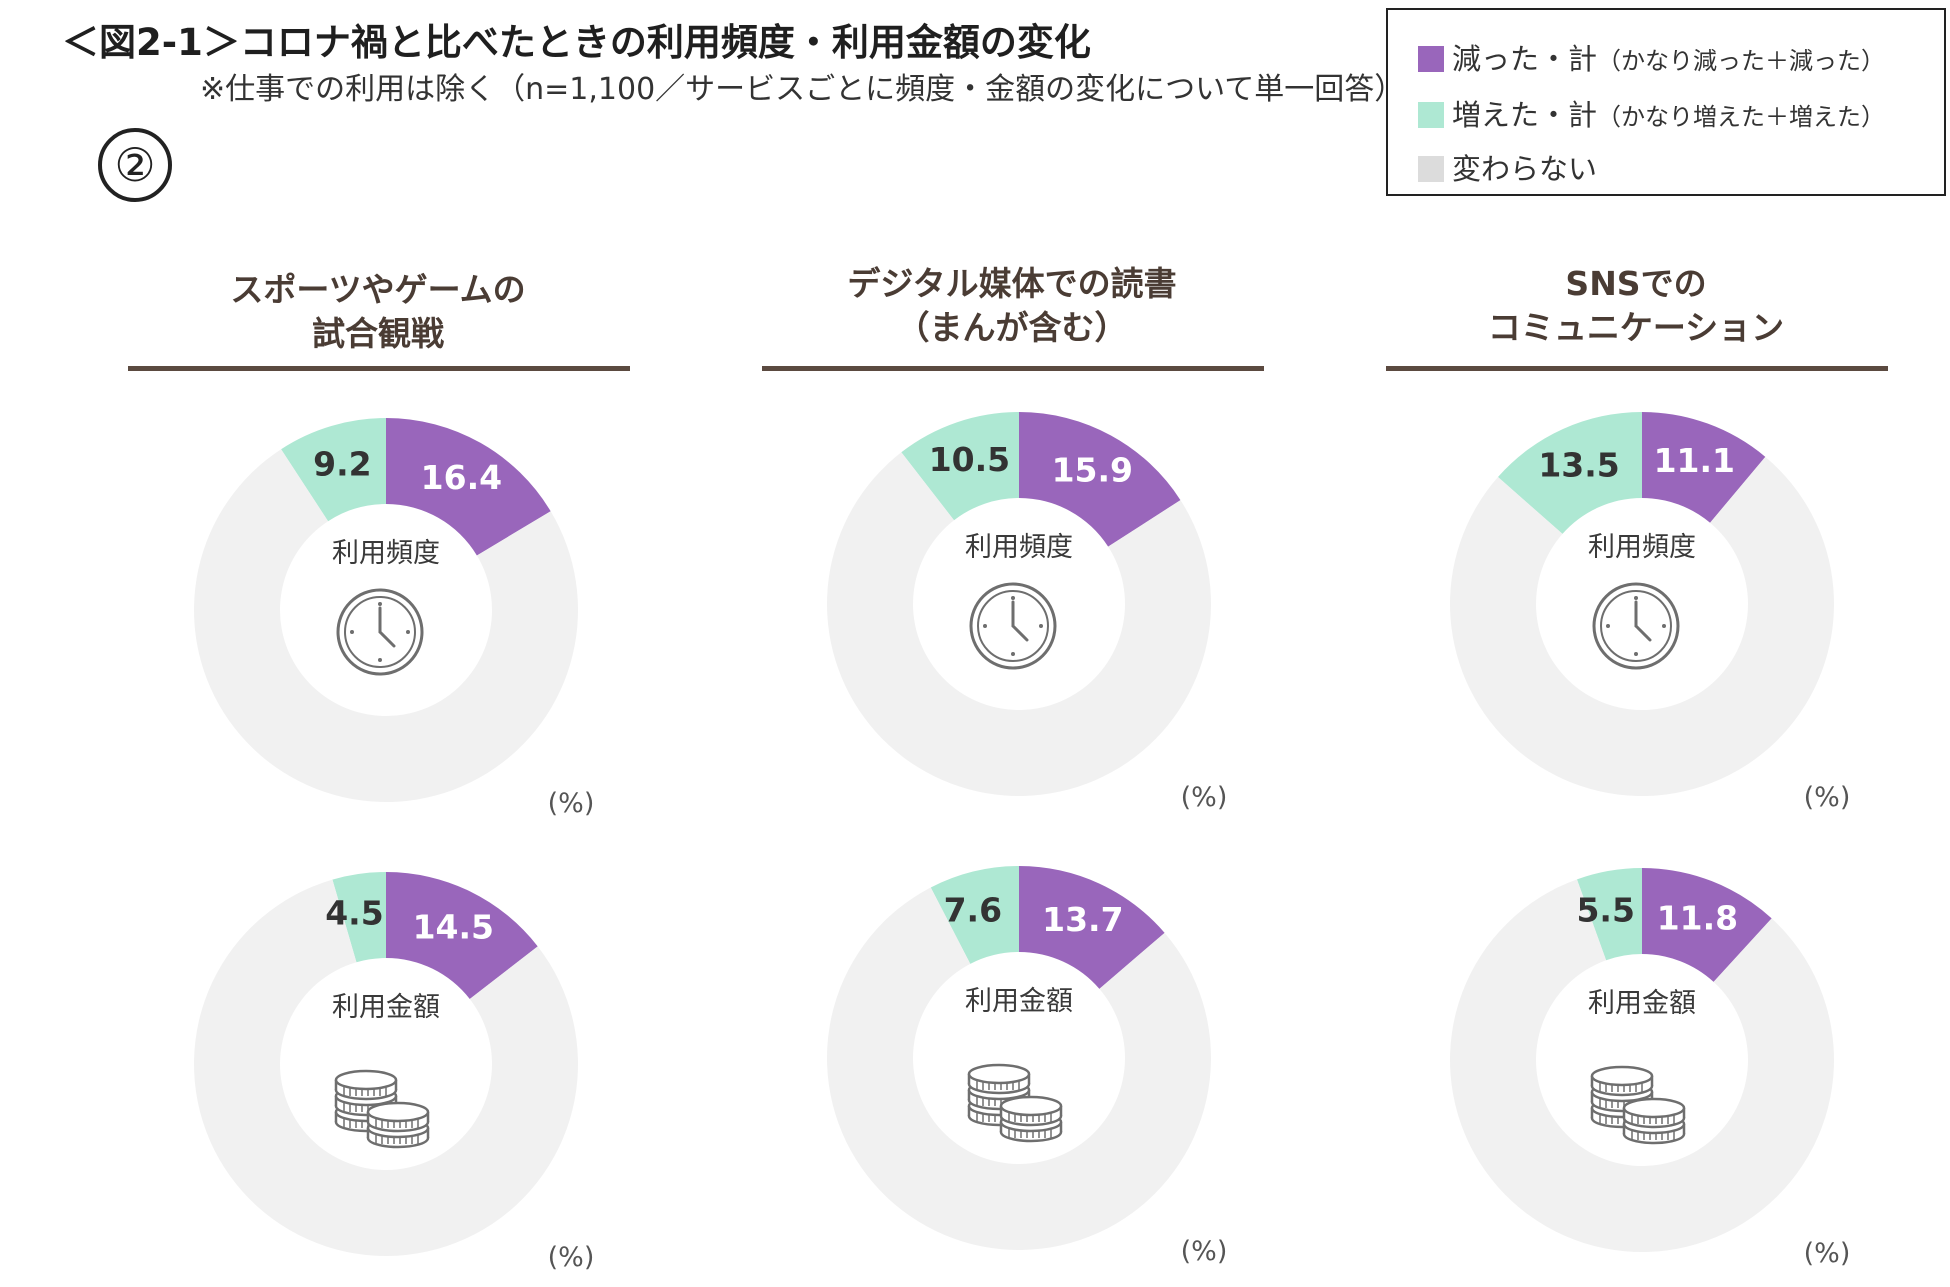 The height and width of the screenshot is (1287, 1950). I want to click on legend-label: 増えた・計, so click(1525, 115).